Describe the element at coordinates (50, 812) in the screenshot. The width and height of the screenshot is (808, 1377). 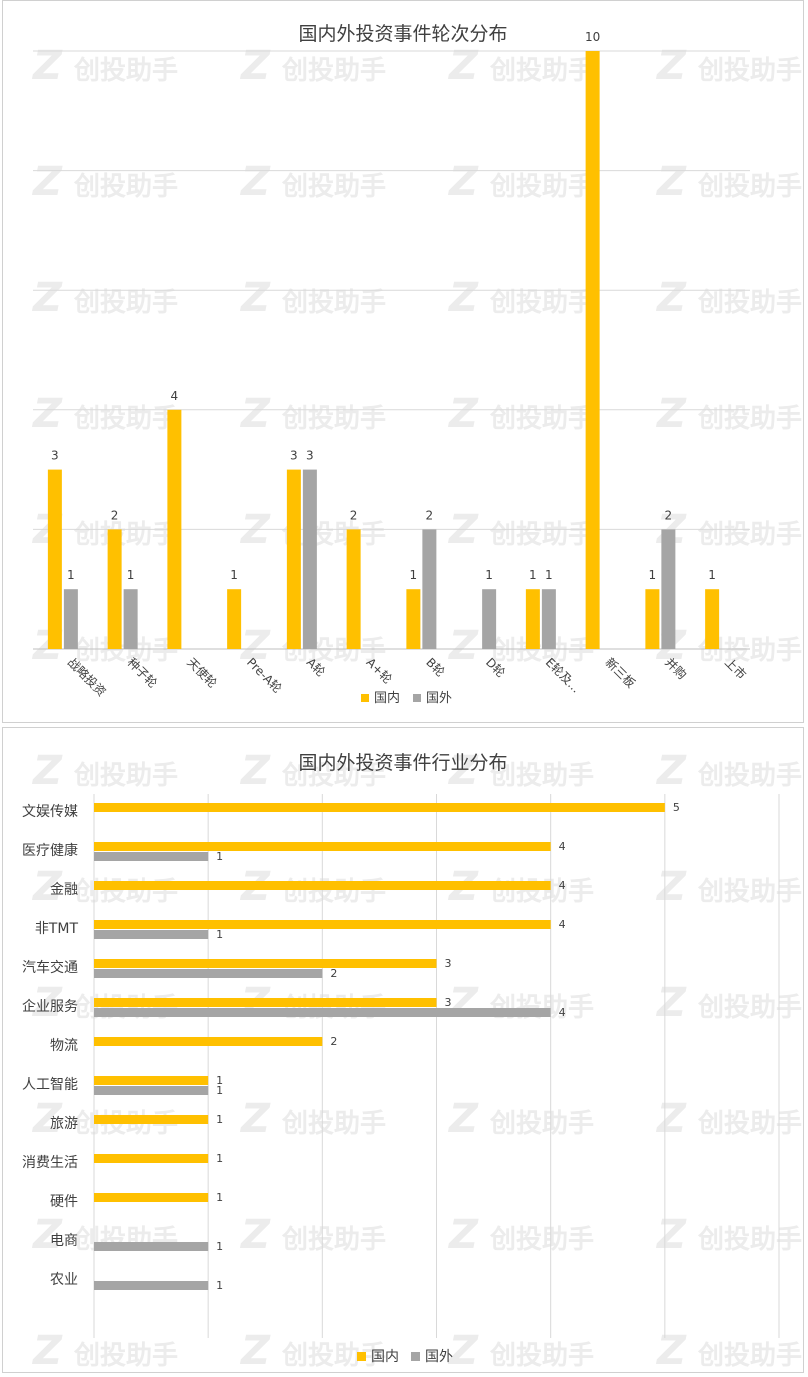
I see `y-tick-label: 文娱传媒` at that location.